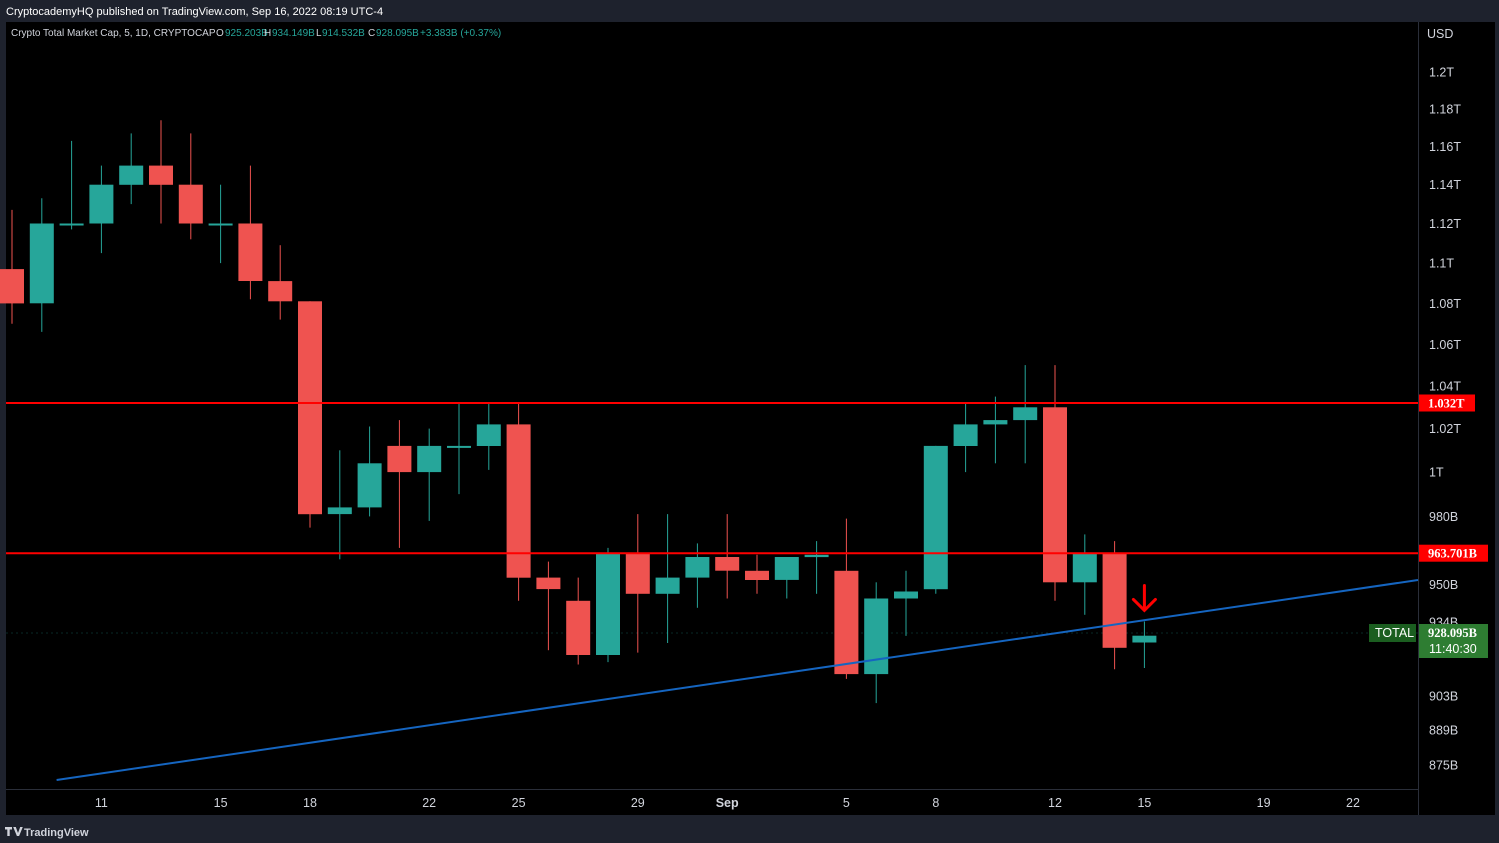 The height and width of the screenshot is (843, 1499). I want to click on down-arrow-shape, so click(1144, 598).